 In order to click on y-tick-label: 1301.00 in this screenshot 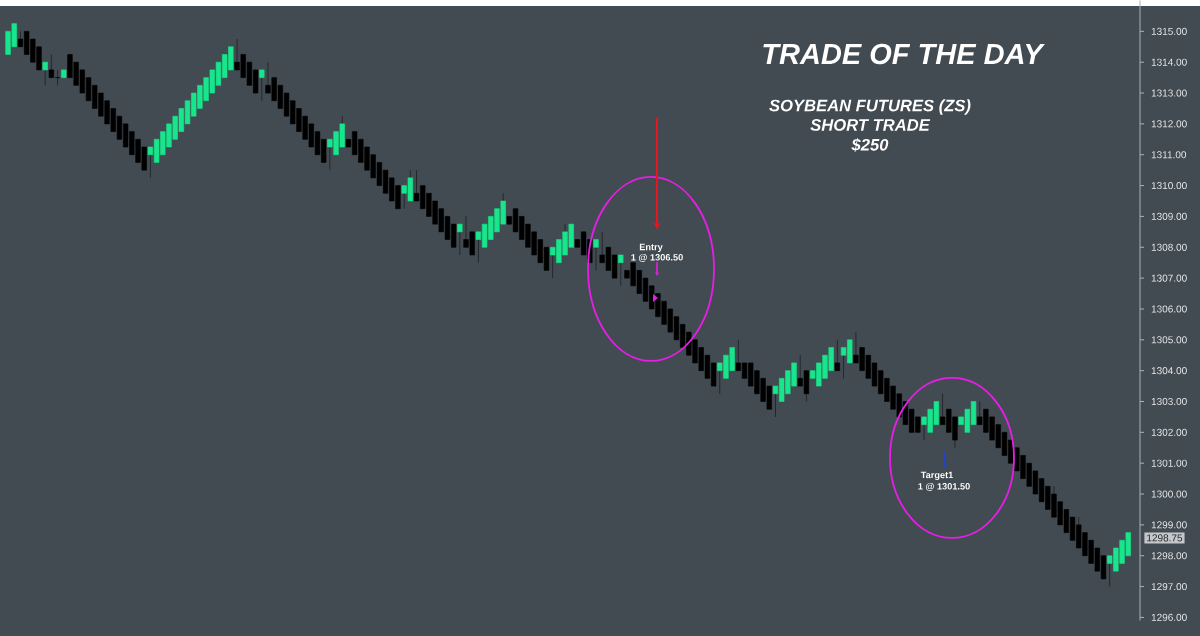, I will do `click(1169, 463)`.